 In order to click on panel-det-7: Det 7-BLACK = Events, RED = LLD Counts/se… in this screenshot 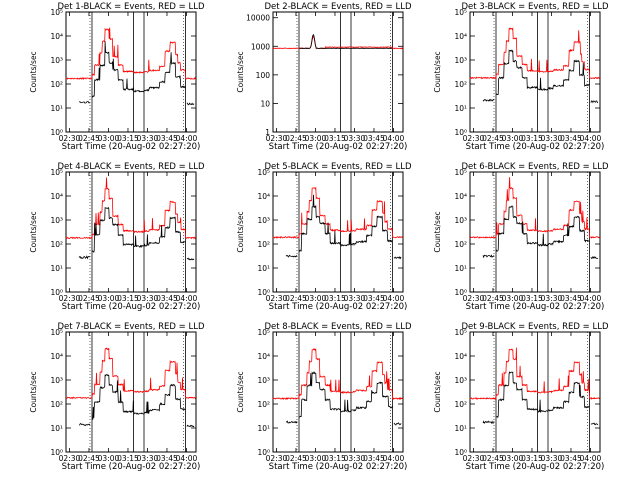, I will do `click(117, 397)`.